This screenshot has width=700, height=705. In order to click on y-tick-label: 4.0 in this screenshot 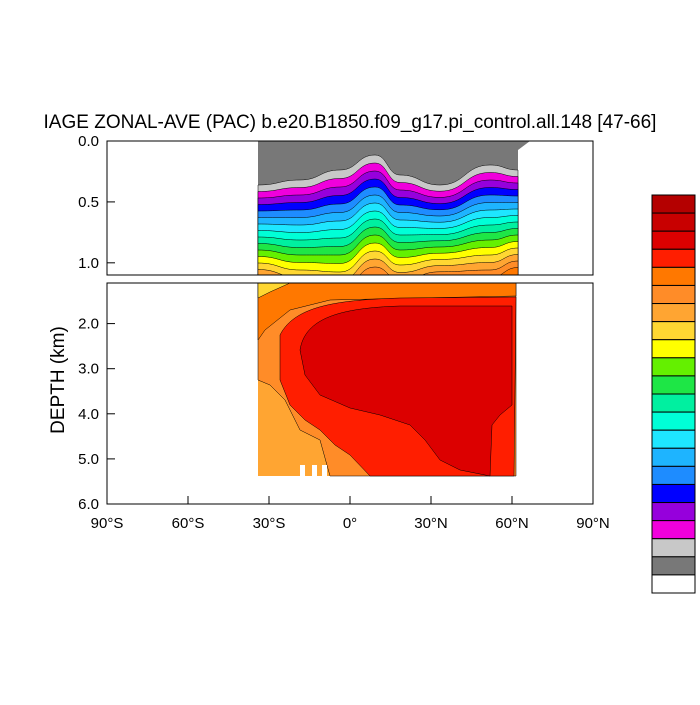, I will do `click(88, 414)`.